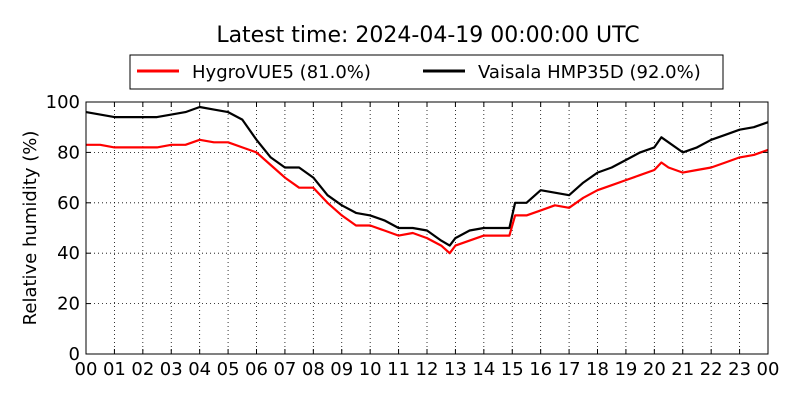  I want to click on x-tick-label: 23, so click(739, 369).